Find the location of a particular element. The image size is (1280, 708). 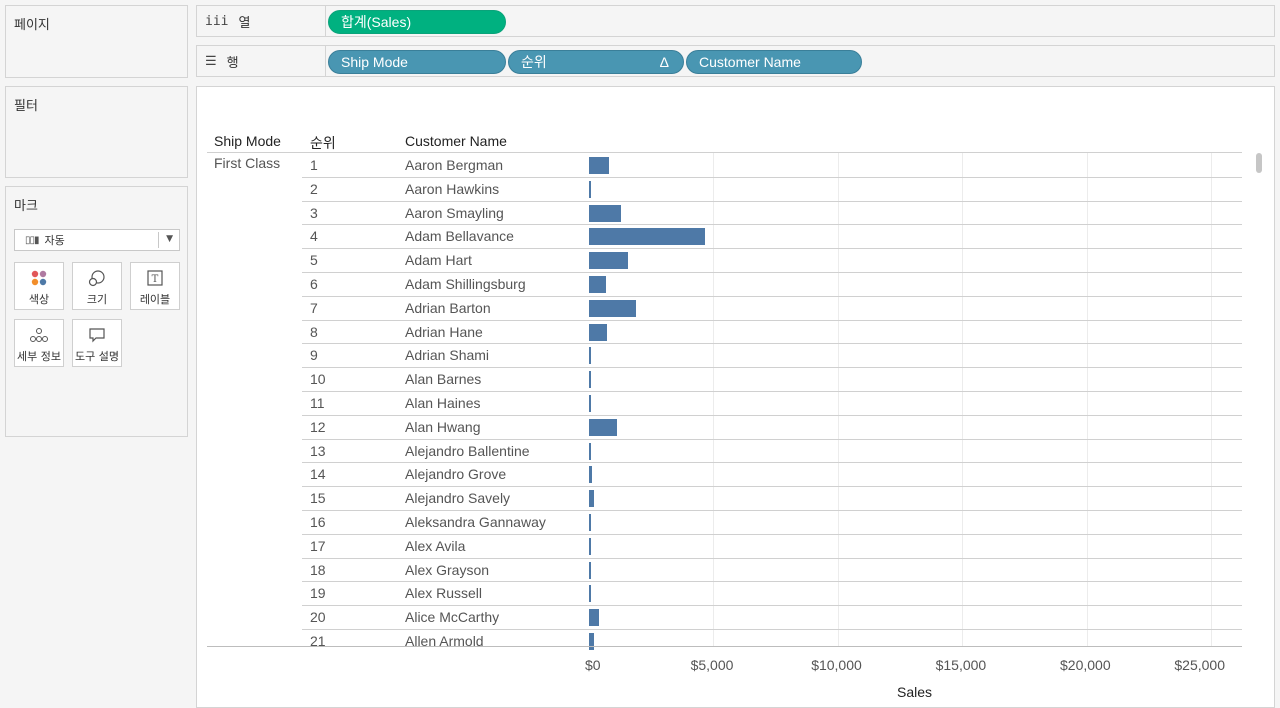

rows-shelf-label: ☰ 행 is located at coordinates (261, 61).